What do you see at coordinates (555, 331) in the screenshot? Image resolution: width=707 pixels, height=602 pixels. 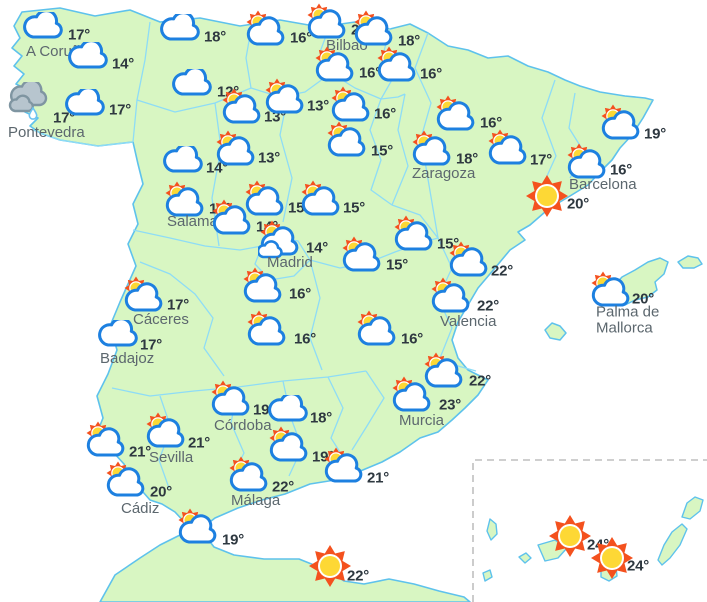 I see `ibiza-island` at bounding box center [555, 331].